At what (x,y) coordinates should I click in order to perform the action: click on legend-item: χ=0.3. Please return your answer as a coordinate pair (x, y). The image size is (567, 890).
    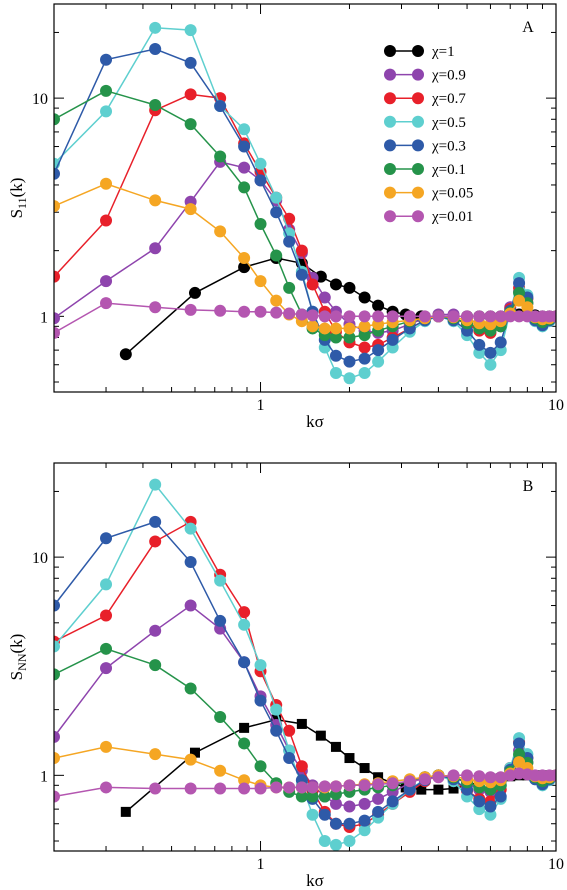
    Looking at the image, I should click on (425, 146).